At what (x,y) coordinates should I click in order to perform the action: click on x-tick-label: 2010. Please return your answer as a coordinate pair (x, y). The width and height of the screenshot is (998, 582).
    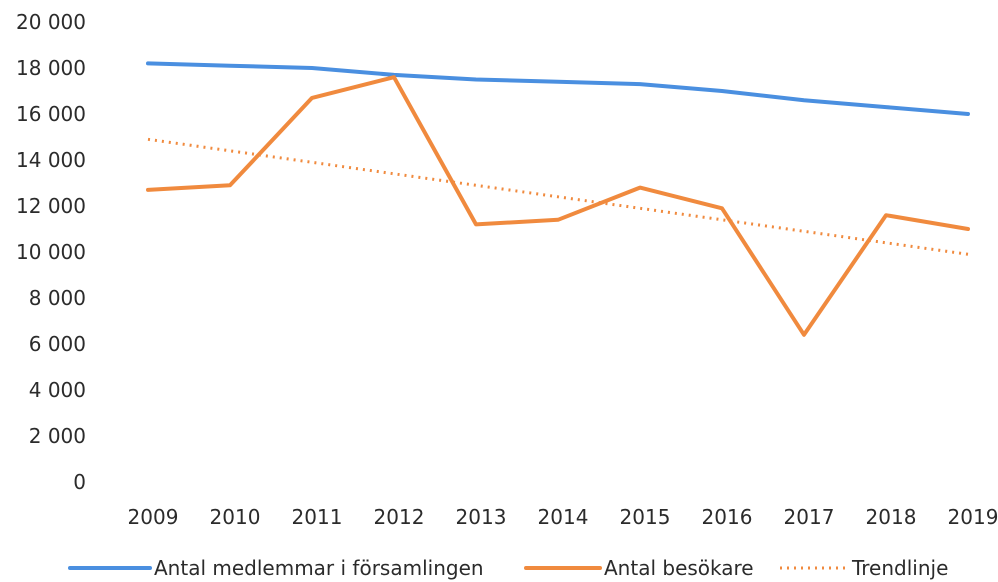
    Looking at the image, I should click on (235, 517).